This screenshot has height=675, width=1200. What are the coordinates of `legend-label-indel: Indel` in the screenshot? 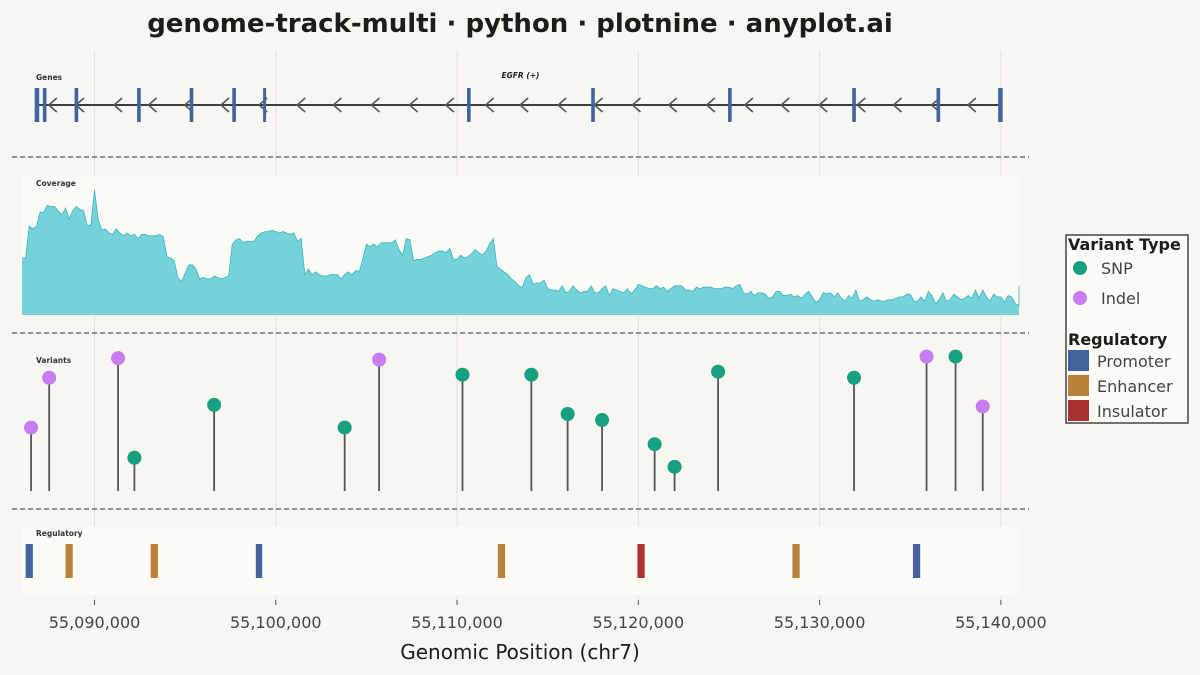 It's located at (1120, 298).